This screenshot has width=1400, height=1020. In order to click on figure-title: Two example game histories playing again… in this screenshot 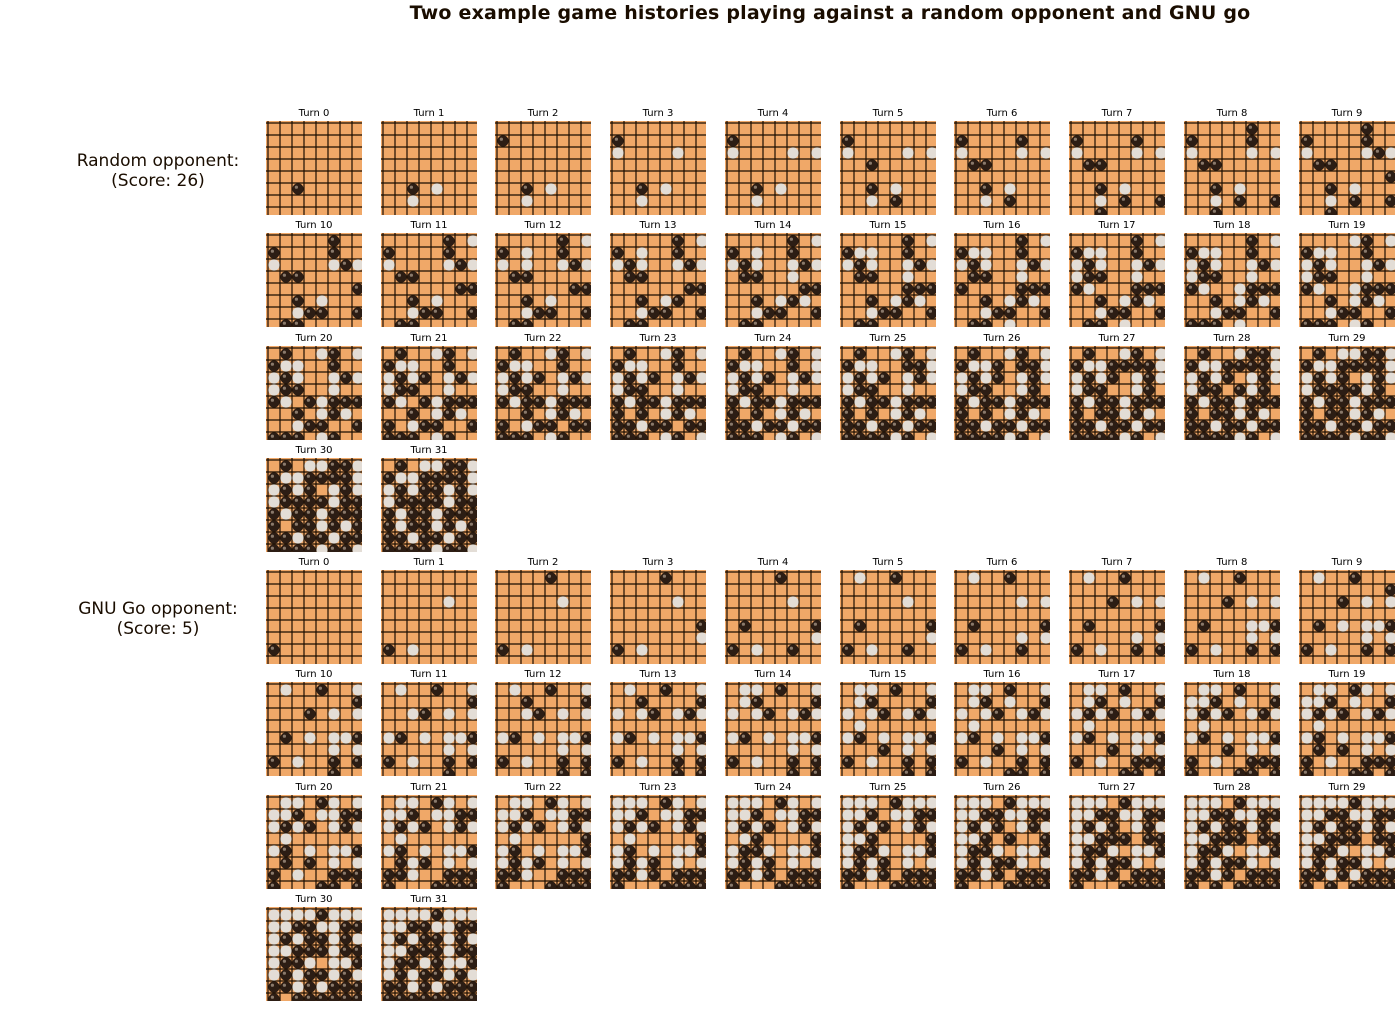, I will do `click(830, 13)`.